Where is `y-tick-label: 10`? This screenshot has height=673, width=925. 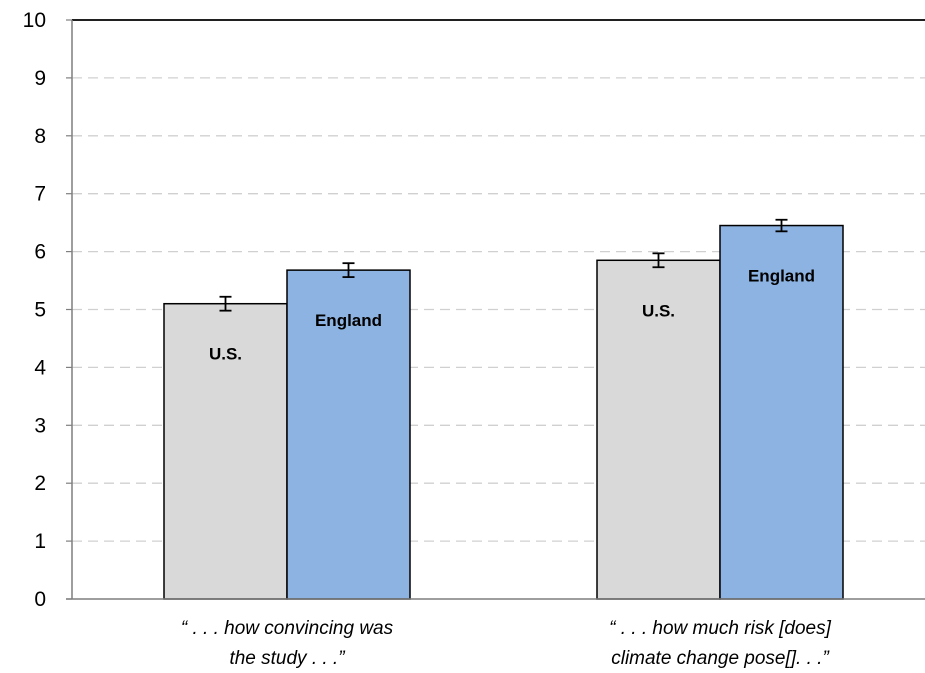 y-tick-label: 10 is located at coordinates (34, 20).